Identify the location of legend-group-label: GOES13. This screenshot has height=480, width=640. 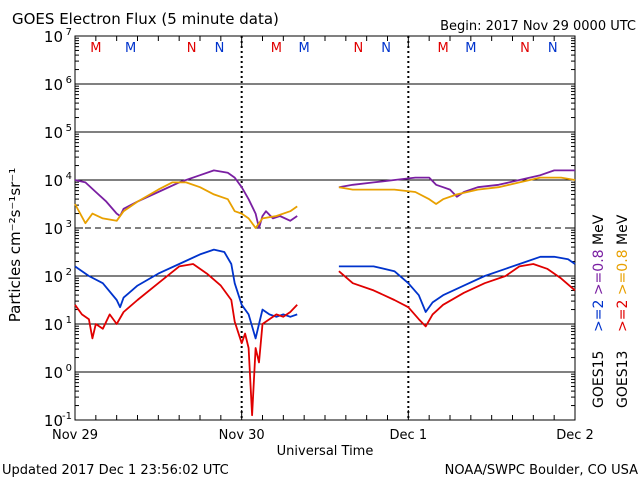
(623, 379).